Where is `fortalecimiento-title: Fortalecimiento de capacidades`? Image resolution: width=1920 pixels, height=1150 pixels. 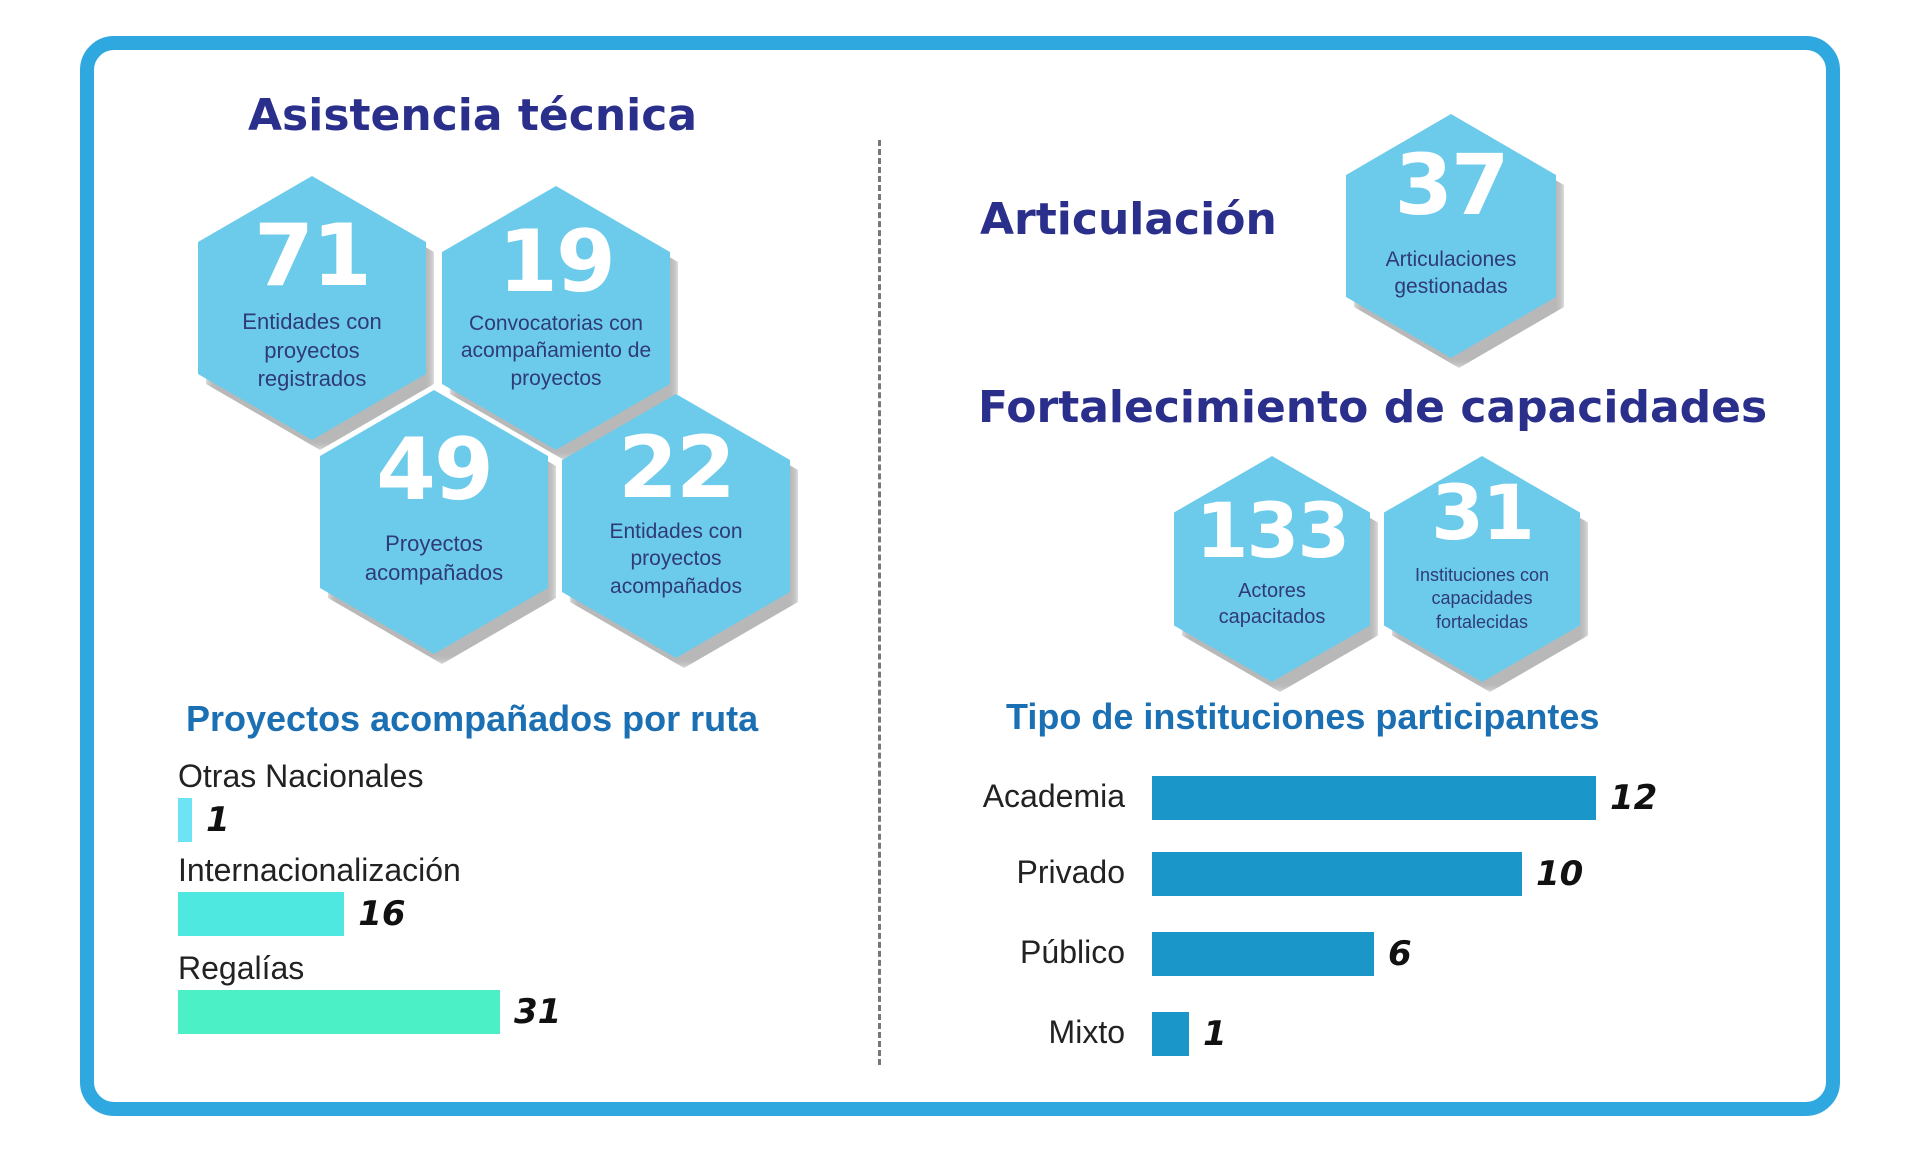 fortalecimiento-title: Fortalecimiento de capacidades is located at coordinates (1373, 407).